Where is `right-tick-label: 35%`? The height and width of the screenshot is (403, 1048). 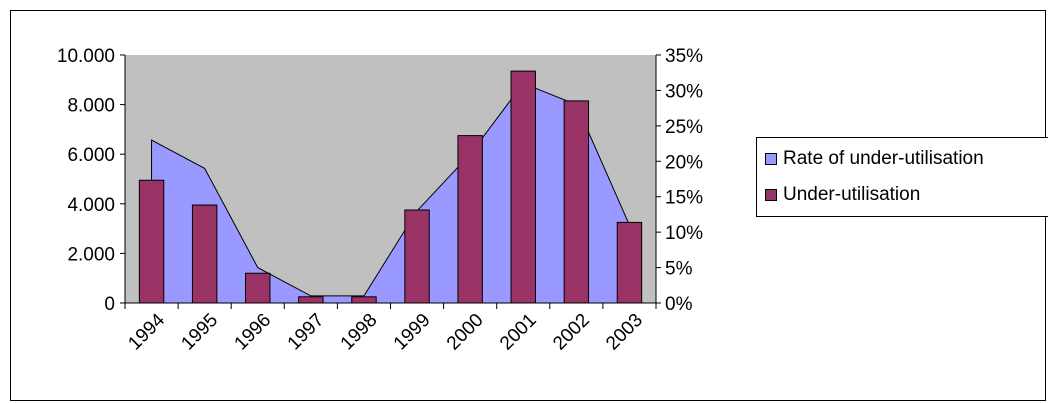 right-tick-label: 35% is located at coordinates (684, 56).